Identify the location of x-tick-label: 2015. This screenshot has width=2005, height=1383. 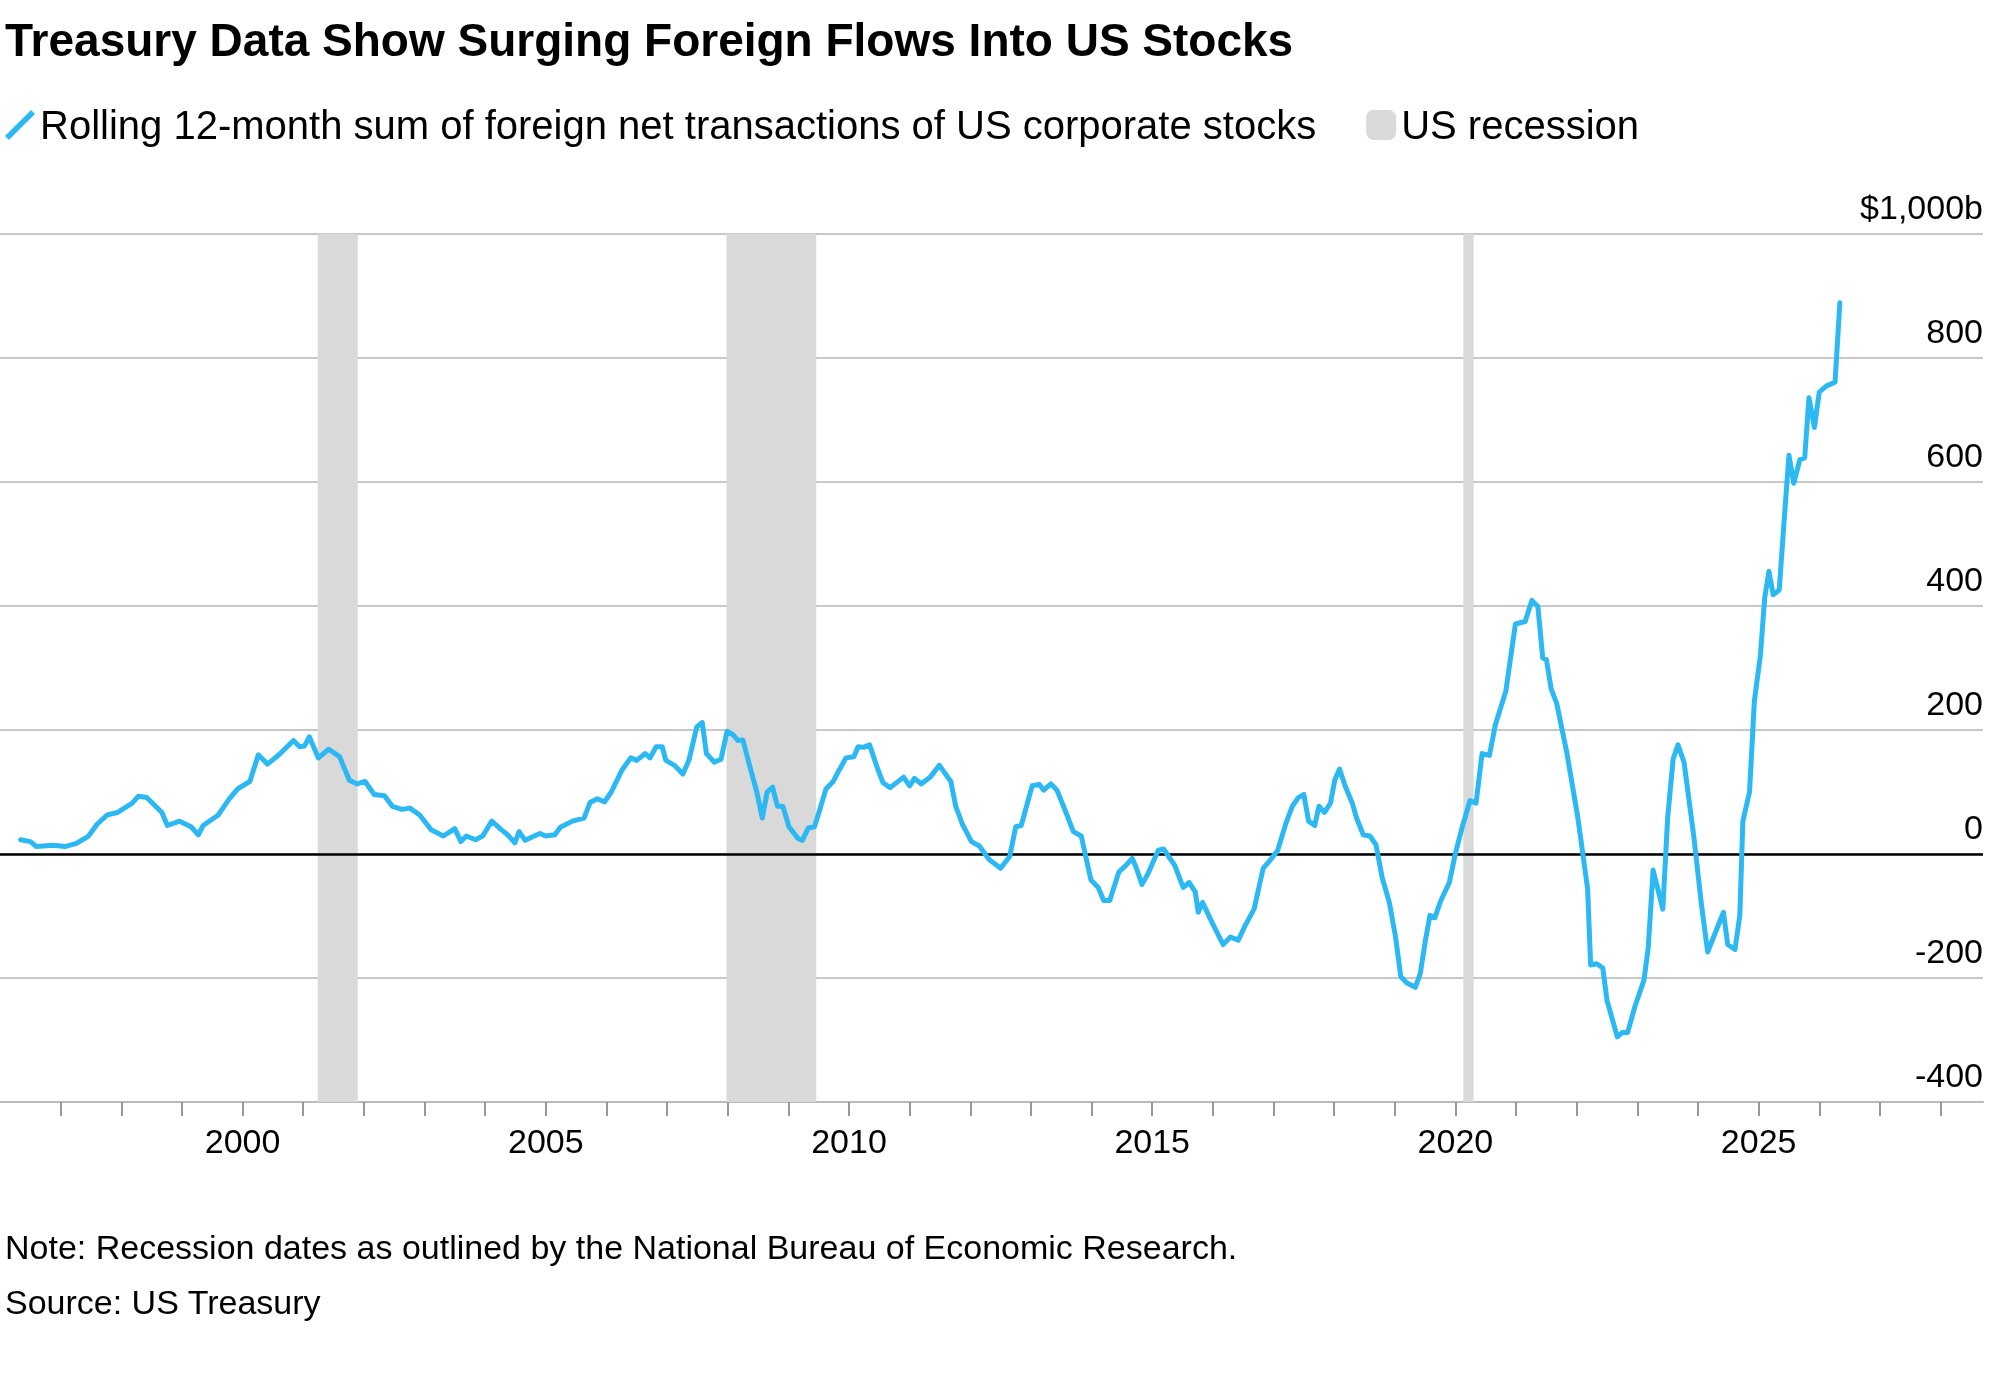
(1152, 1141).